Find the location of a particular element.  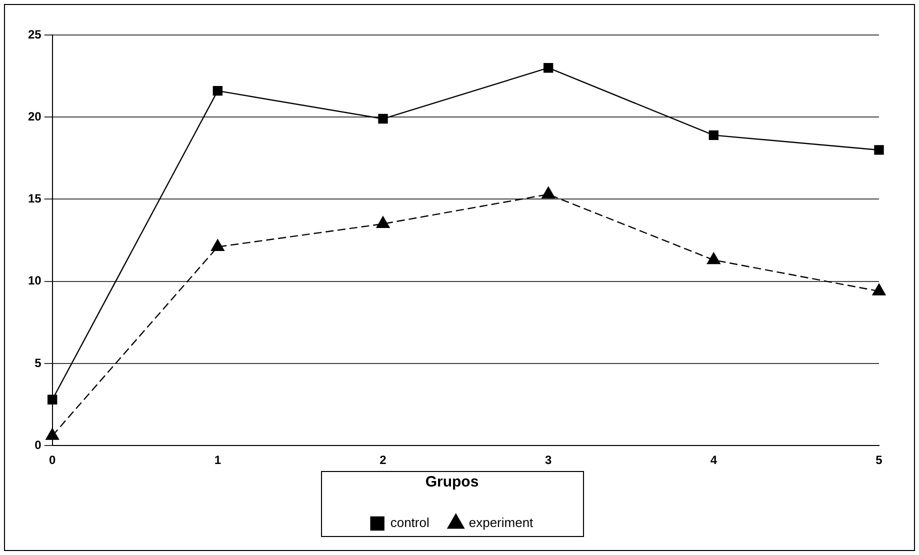

x-tick-label: 2 is located at coordinates (383, 460).